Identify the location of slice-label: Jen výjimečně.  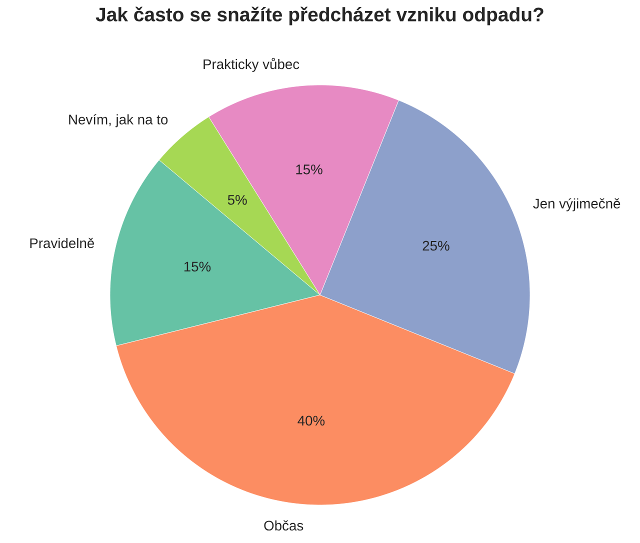
(576, 205).